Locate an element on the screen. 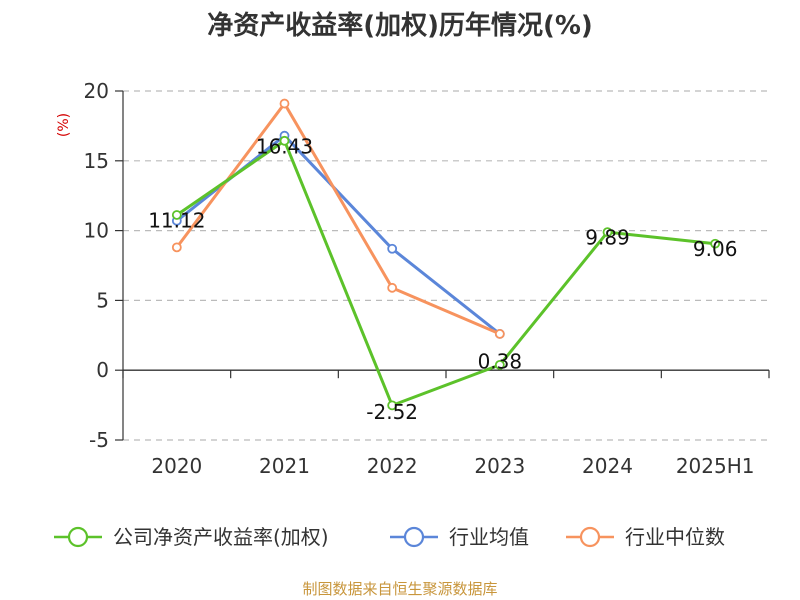  y-tick-label: 15 is located at coordinates (96, 161).